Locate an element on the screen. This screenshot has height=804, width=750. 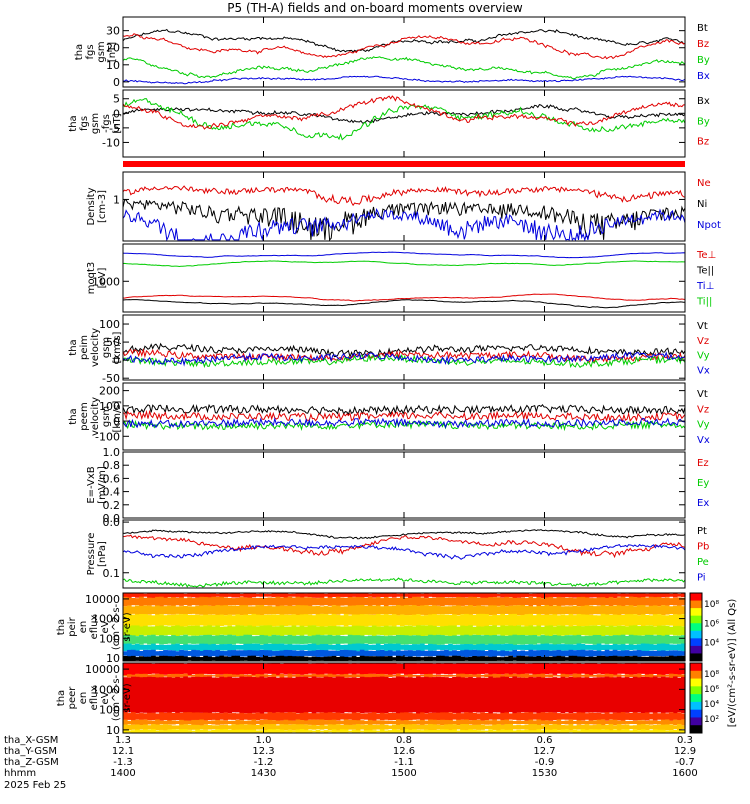
colorbar-cell is located at coordinates (696, 674).